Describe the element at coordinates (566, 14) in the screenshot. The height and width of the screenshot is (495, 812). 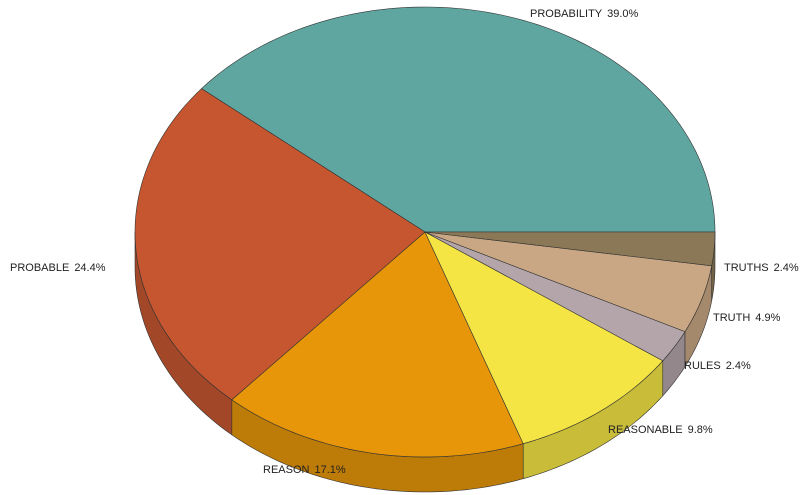
I see `slice-category: PROBABILITY` at that location.